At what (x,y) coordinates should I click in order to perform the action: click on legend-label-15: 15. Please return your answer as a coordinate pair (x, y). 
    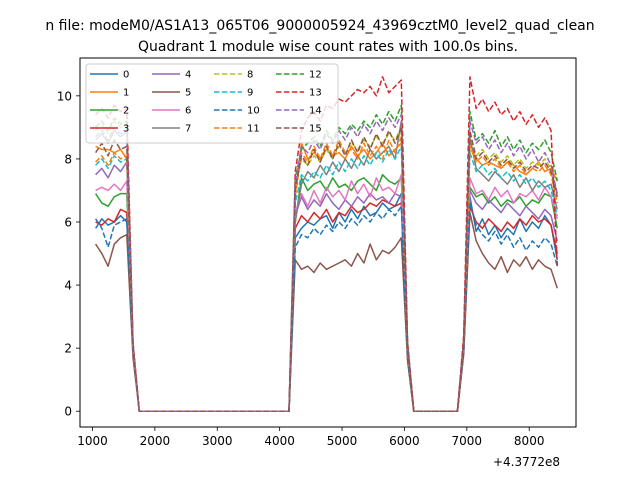
    Looking at the image, I should click on (315, 129).